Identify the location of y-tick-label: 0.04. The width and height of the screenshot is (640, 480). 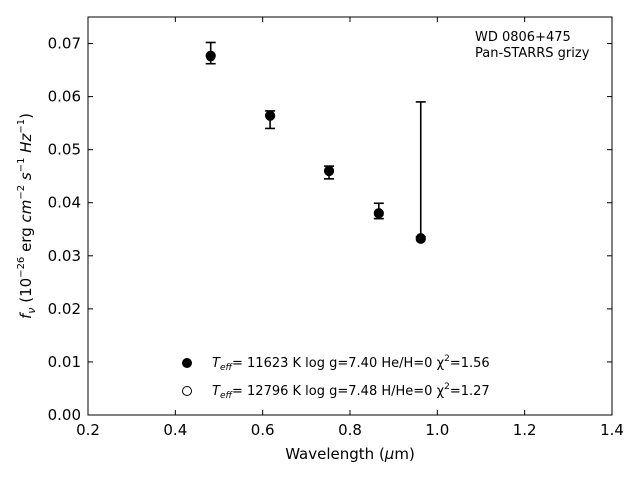
(64, 203).